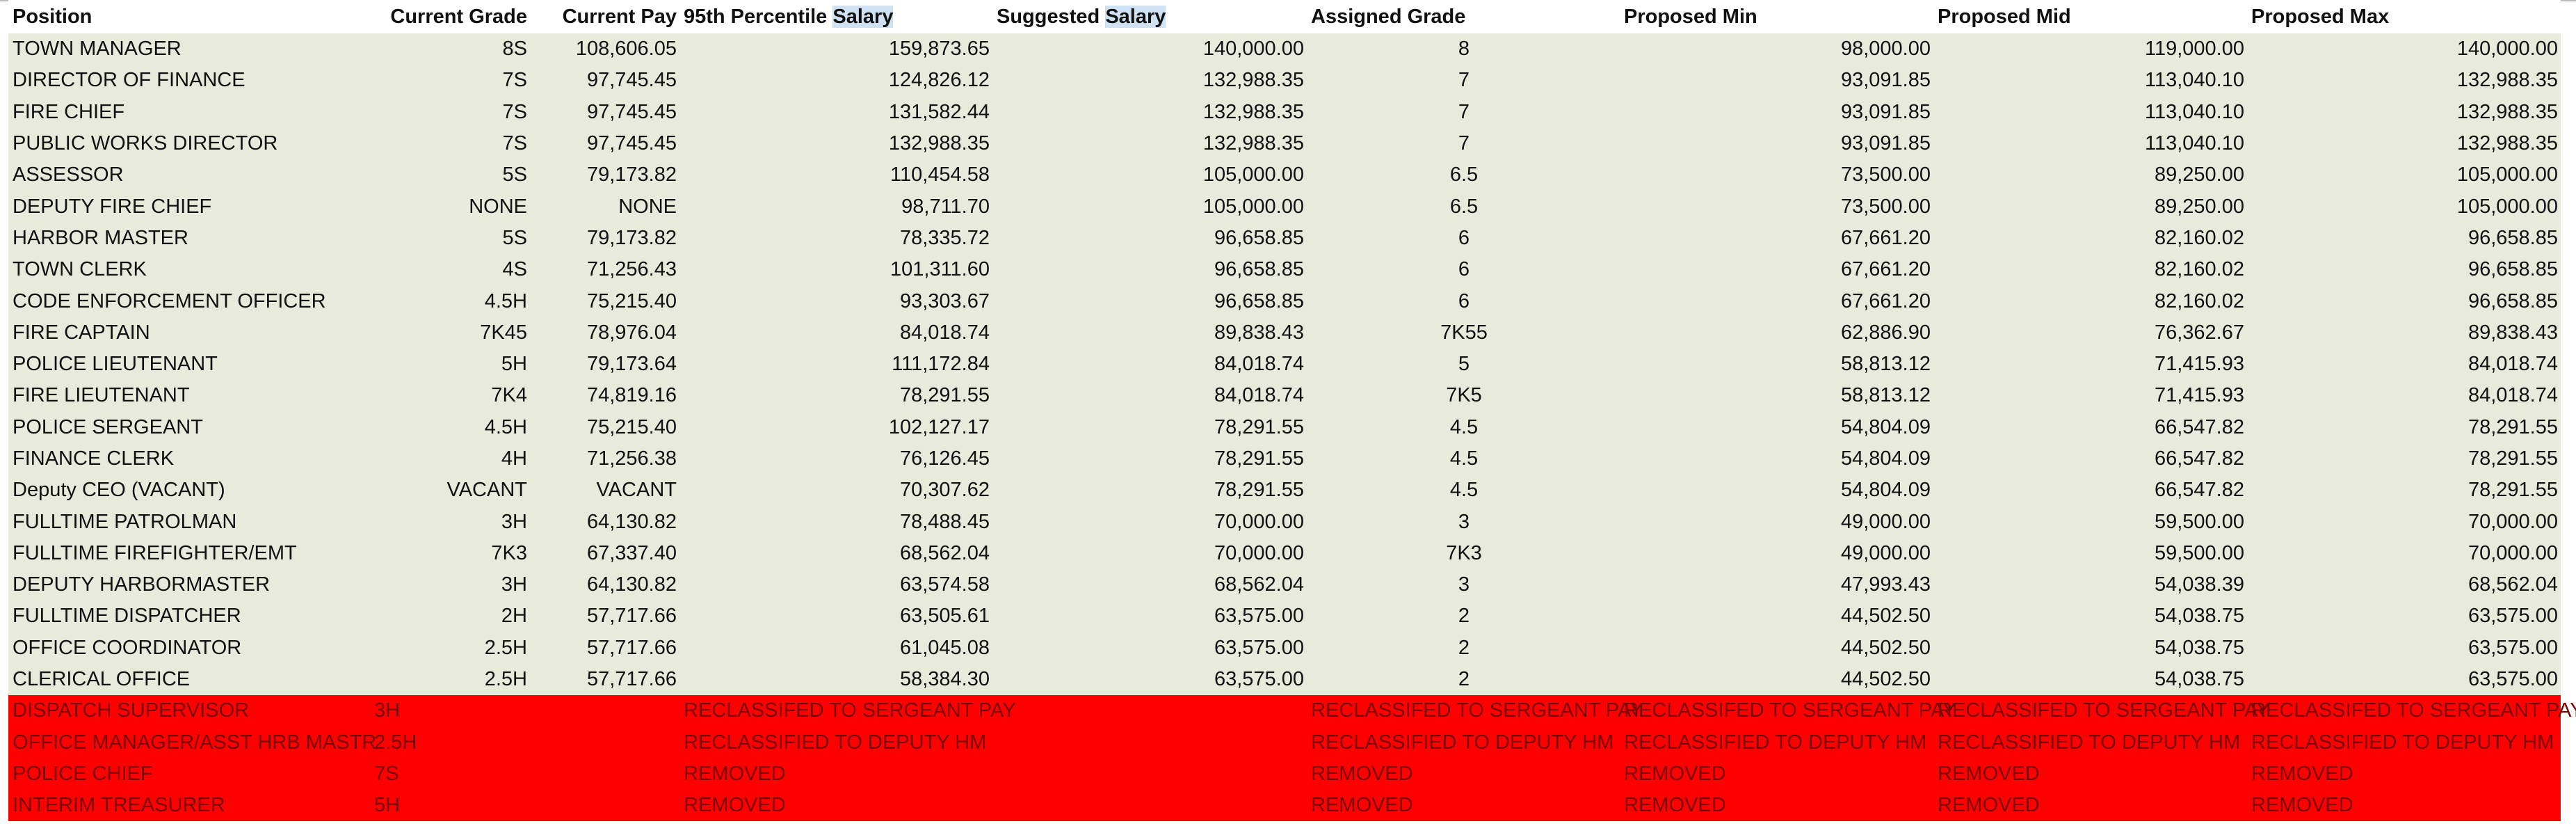 This screenshot has height=835, width=2576. Describe the element at coordinates (2411, 711) in the screenshot. I see `cell-proposed-max: RECLASSIFED TO SERGEANT PAY` at that location.